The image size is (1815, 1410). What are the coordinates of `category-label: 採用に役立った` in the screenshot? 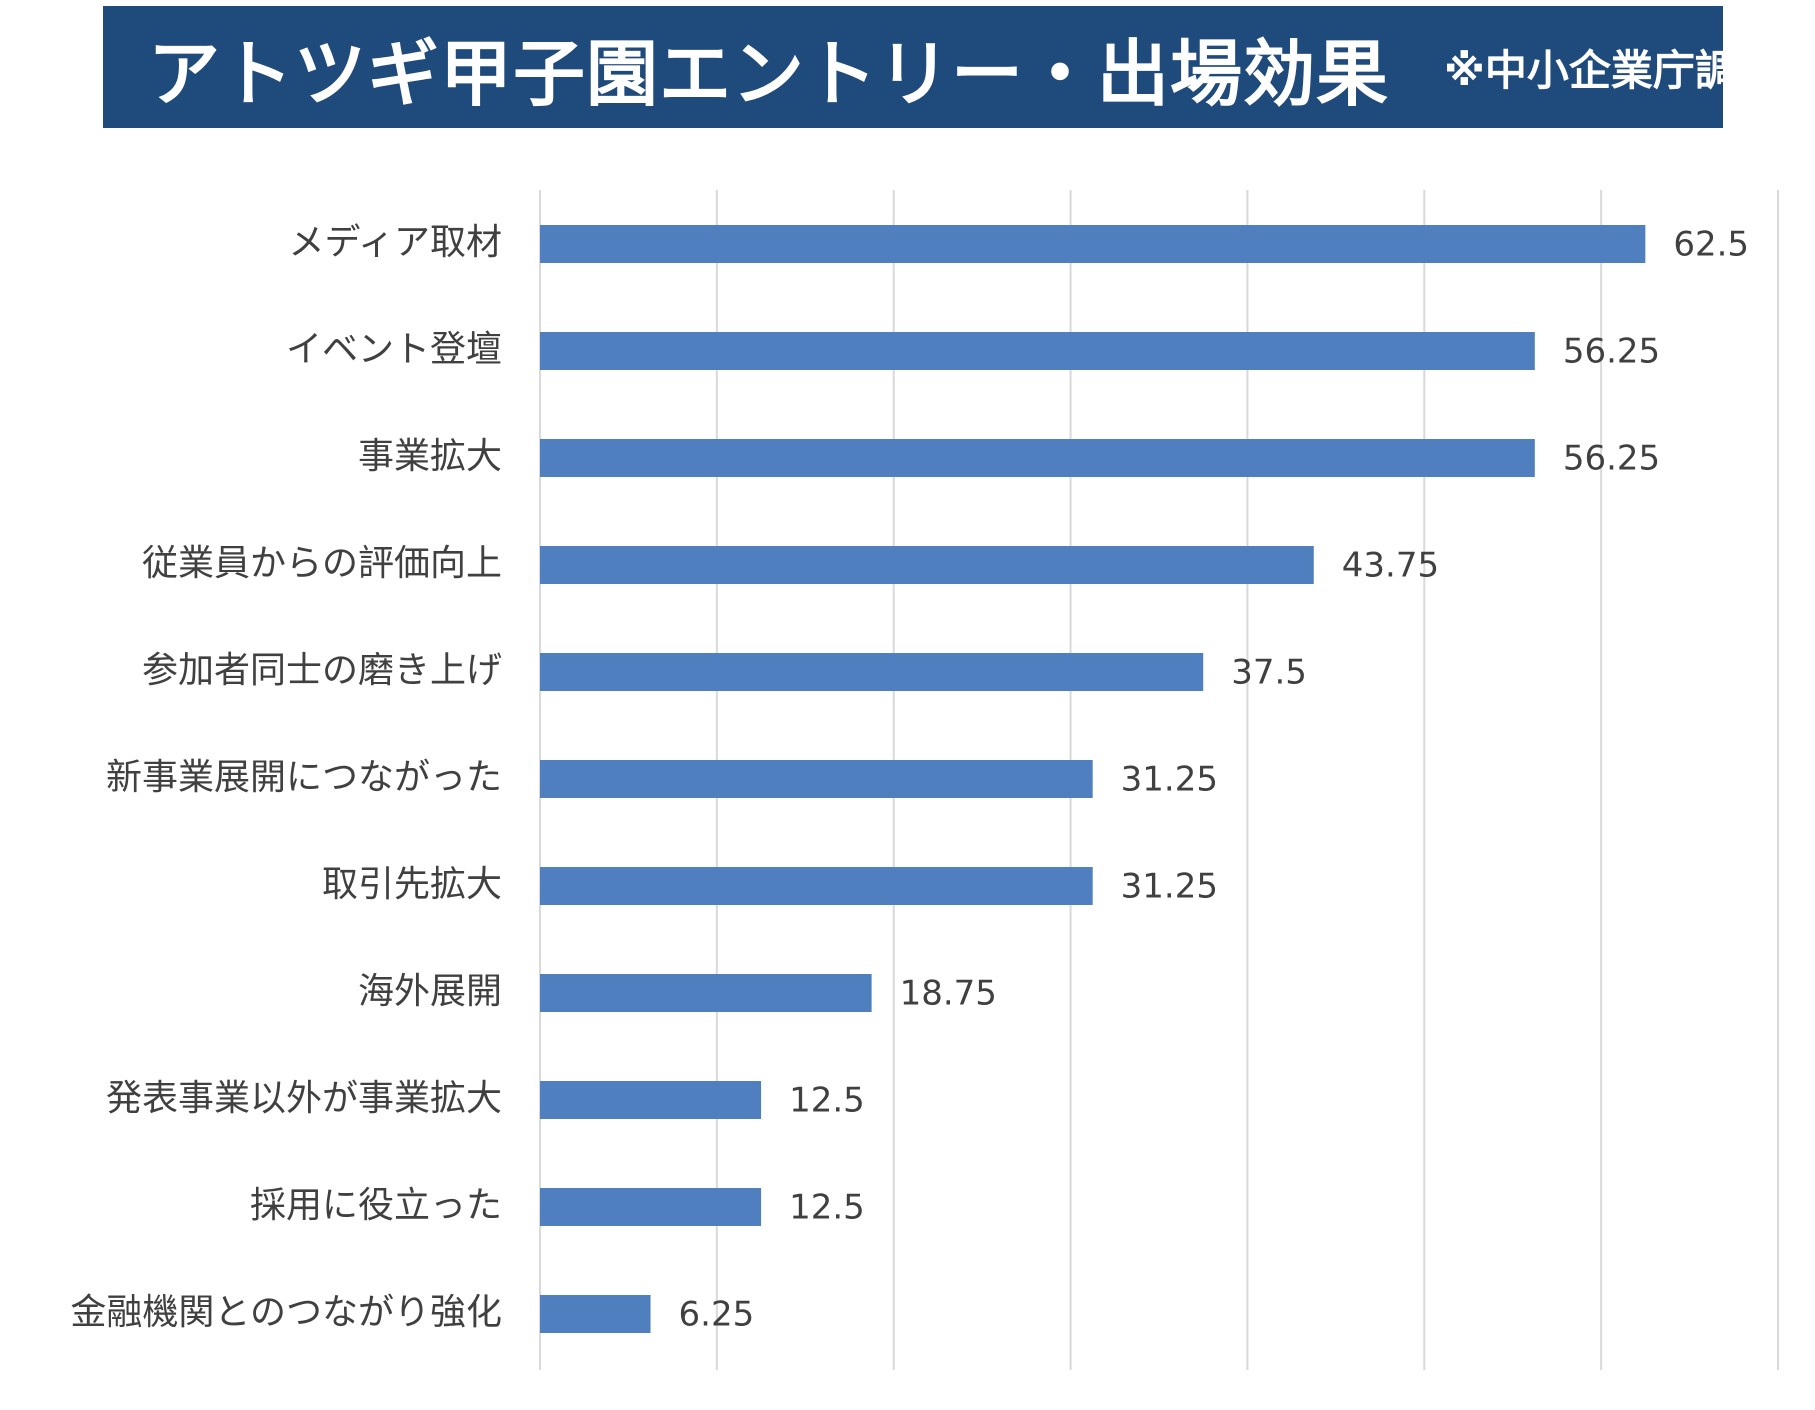 It's located at (376, 1205).